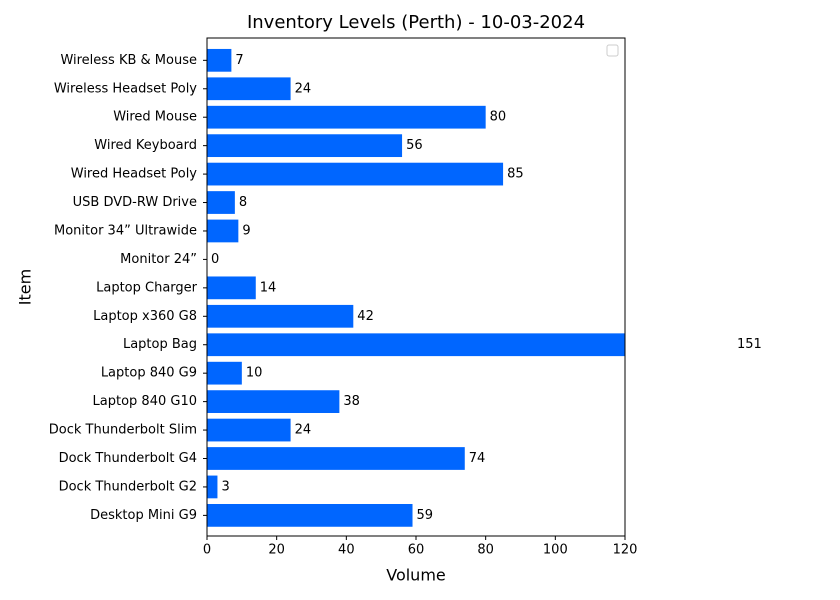  I want to click on value-label: 80, so click(498, 117).